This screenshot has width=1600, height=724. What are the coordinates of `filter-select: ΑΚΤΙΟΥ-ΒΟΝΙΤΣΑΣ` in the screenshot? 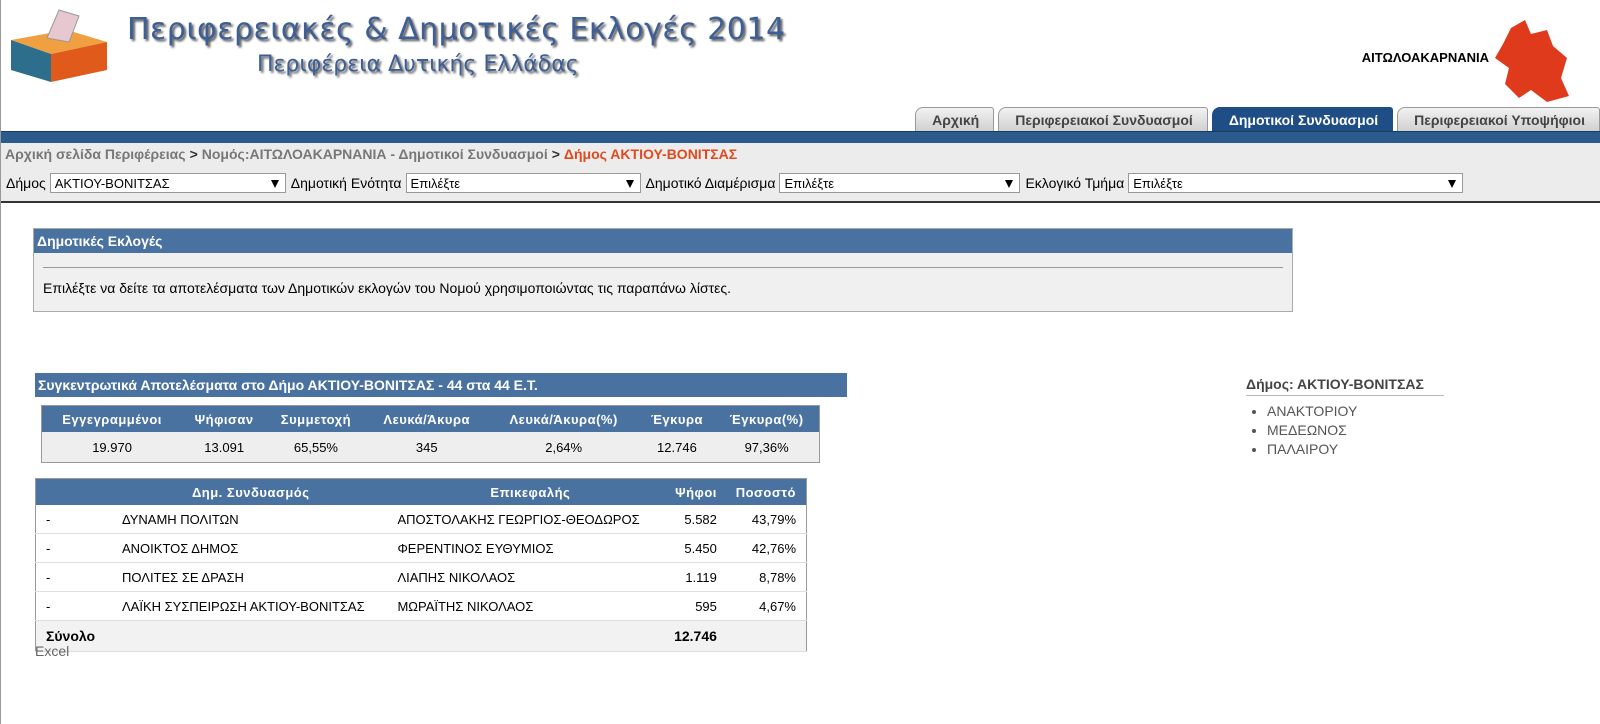 It's located at (167, 183).